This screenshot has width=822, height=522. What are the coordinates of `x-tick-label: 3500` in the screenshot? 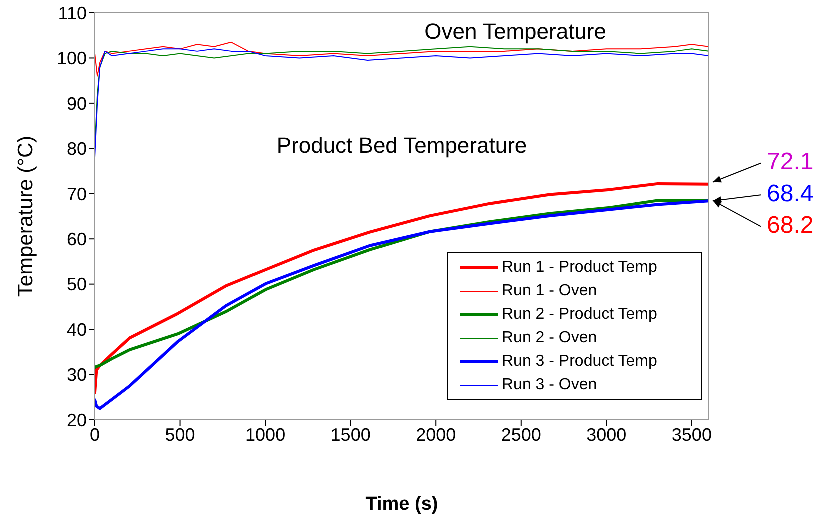 It's located at (692, 434).